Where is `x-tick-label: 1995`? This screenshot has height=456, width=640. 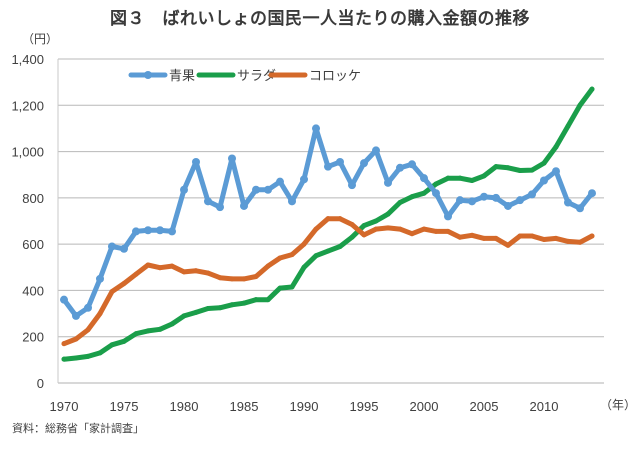 x-tick-label: 1995 is located at coordinates (364, 406).